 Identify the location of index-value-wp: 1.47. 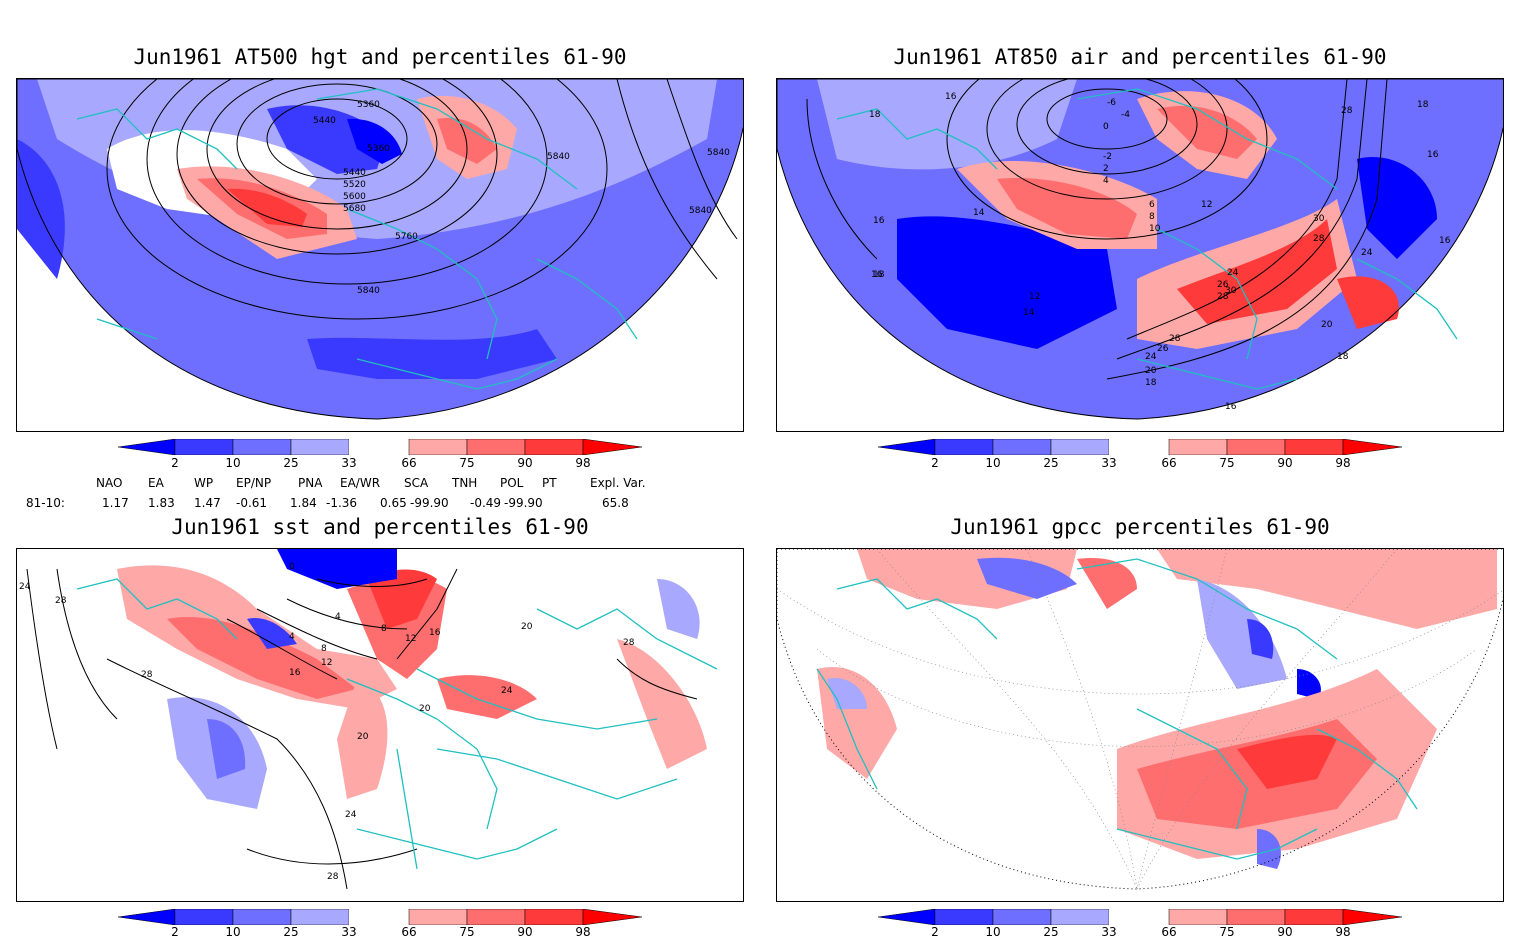
(207, 503).